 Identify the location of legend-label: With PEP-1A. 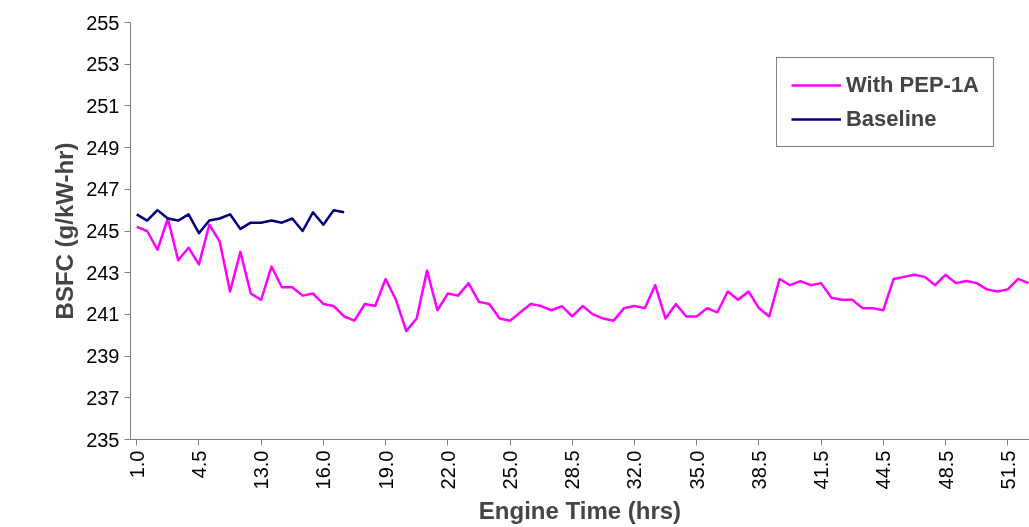
(912, 85).